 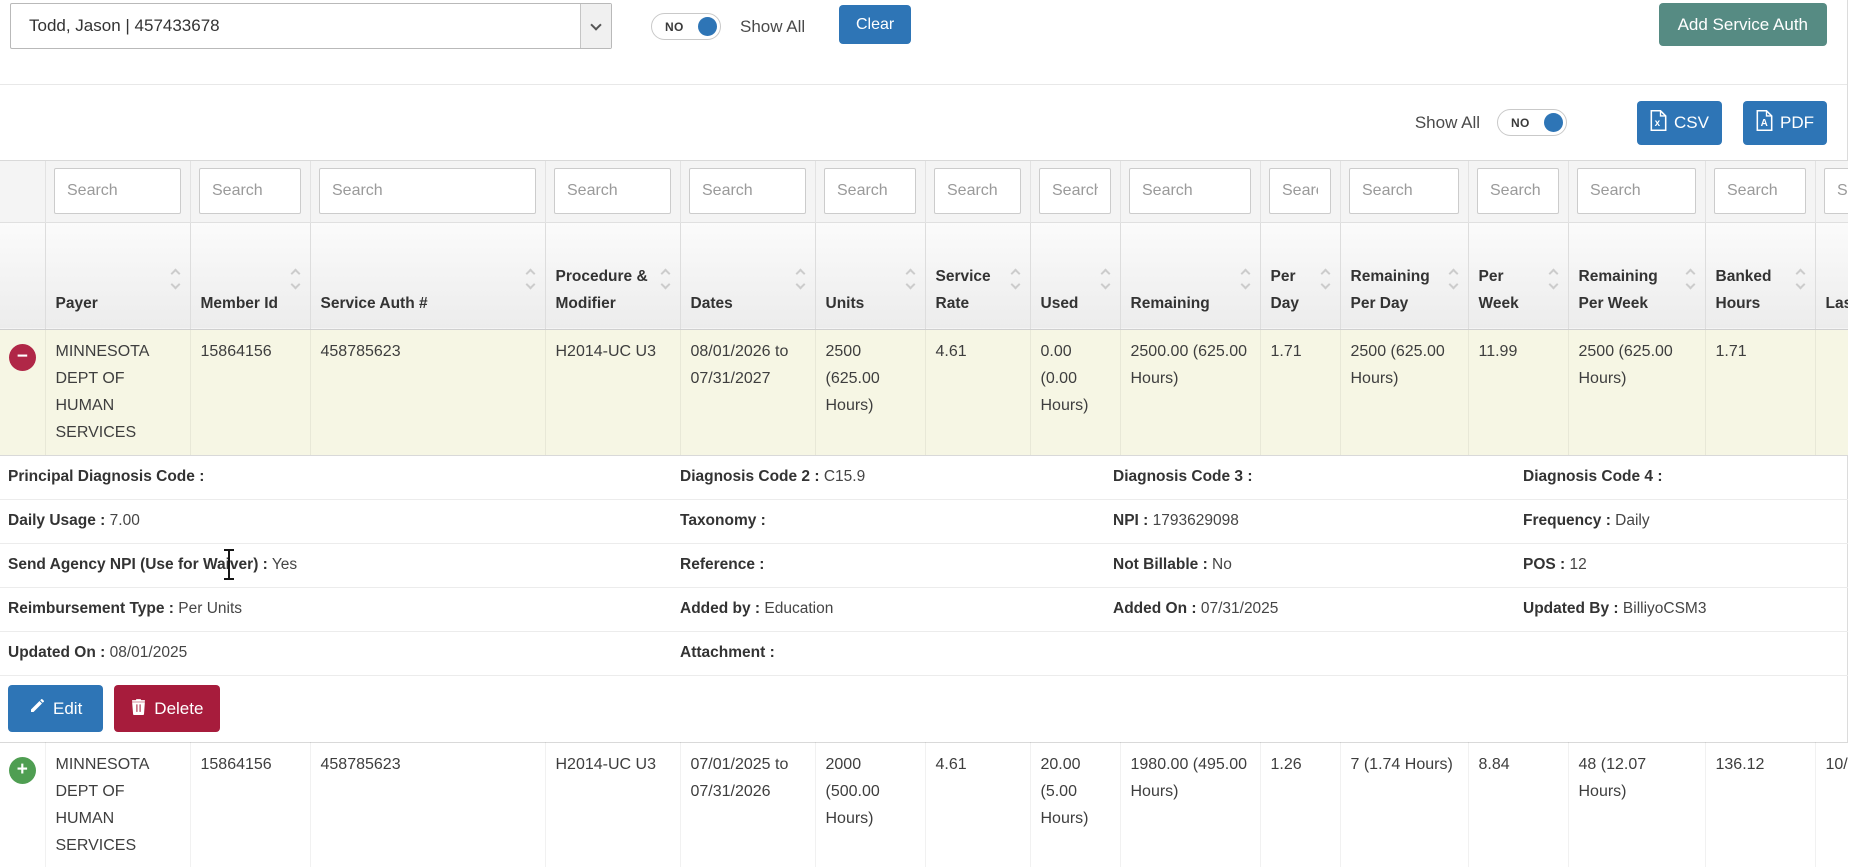 I want to click on column-header-service-auth: Service Auth #, so click(x=428, y=275).